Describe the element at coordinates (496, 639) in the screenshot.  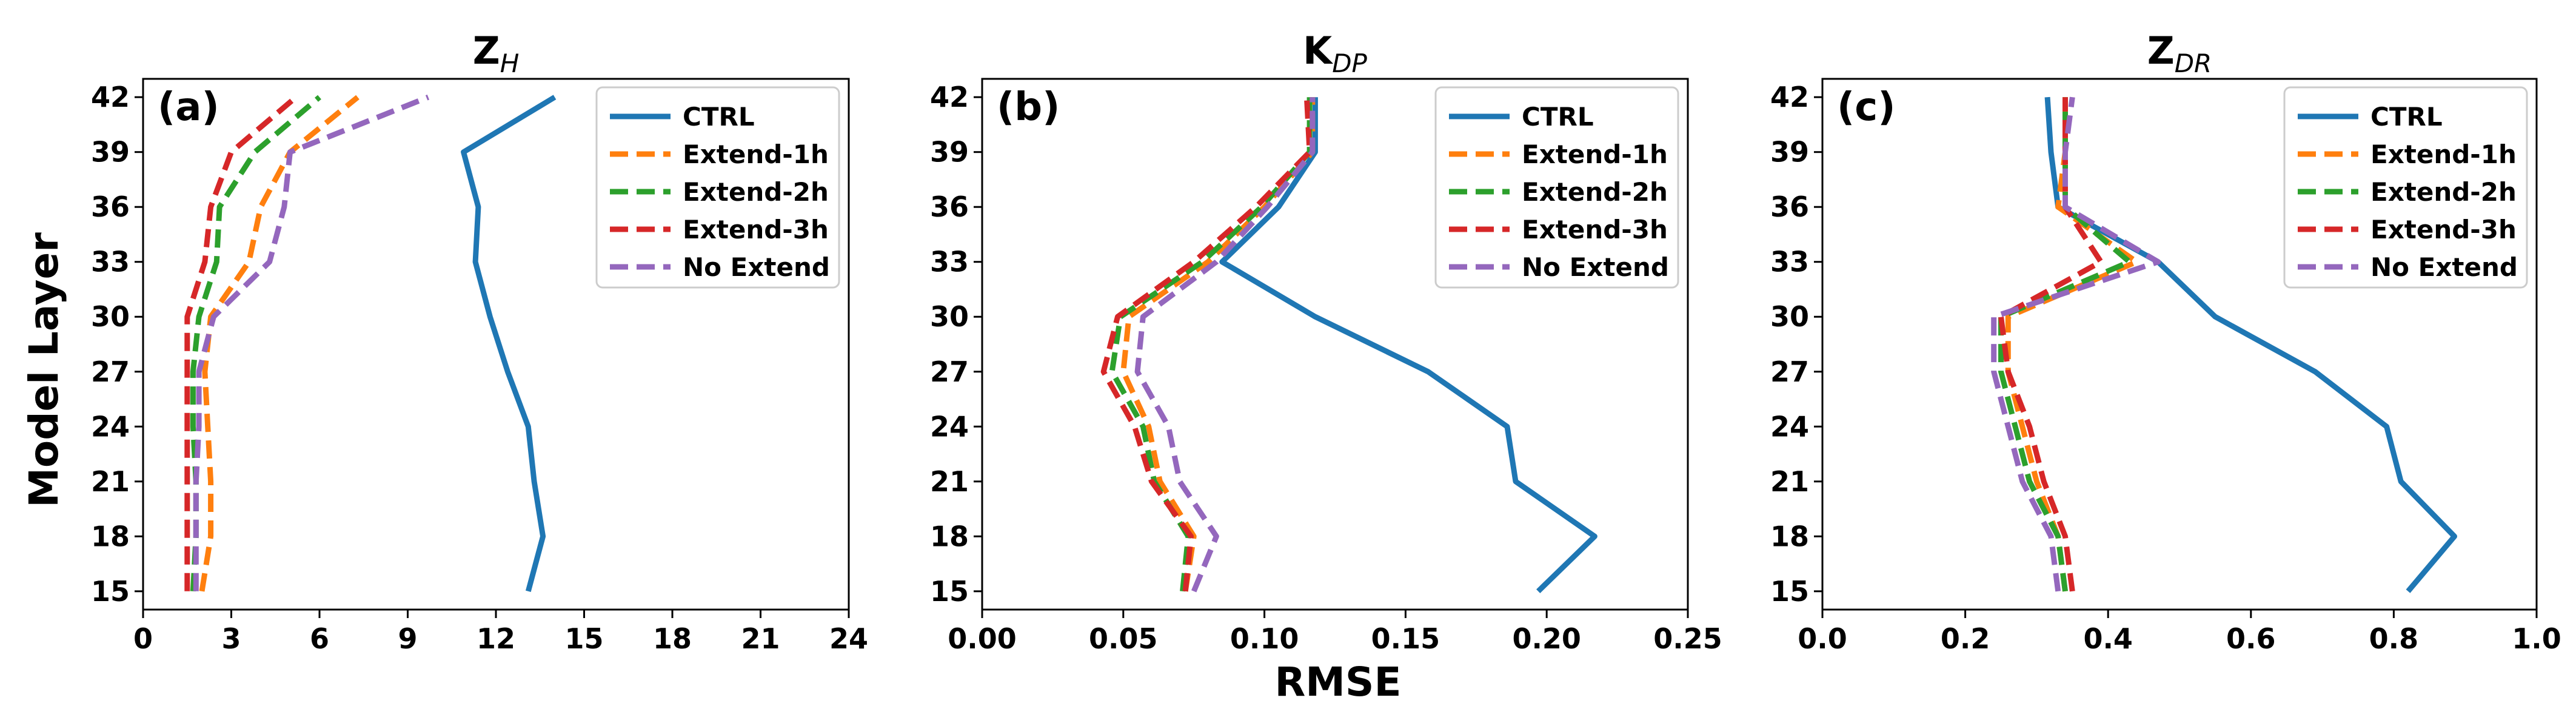
I see `x-tick-label: 12` at that location.